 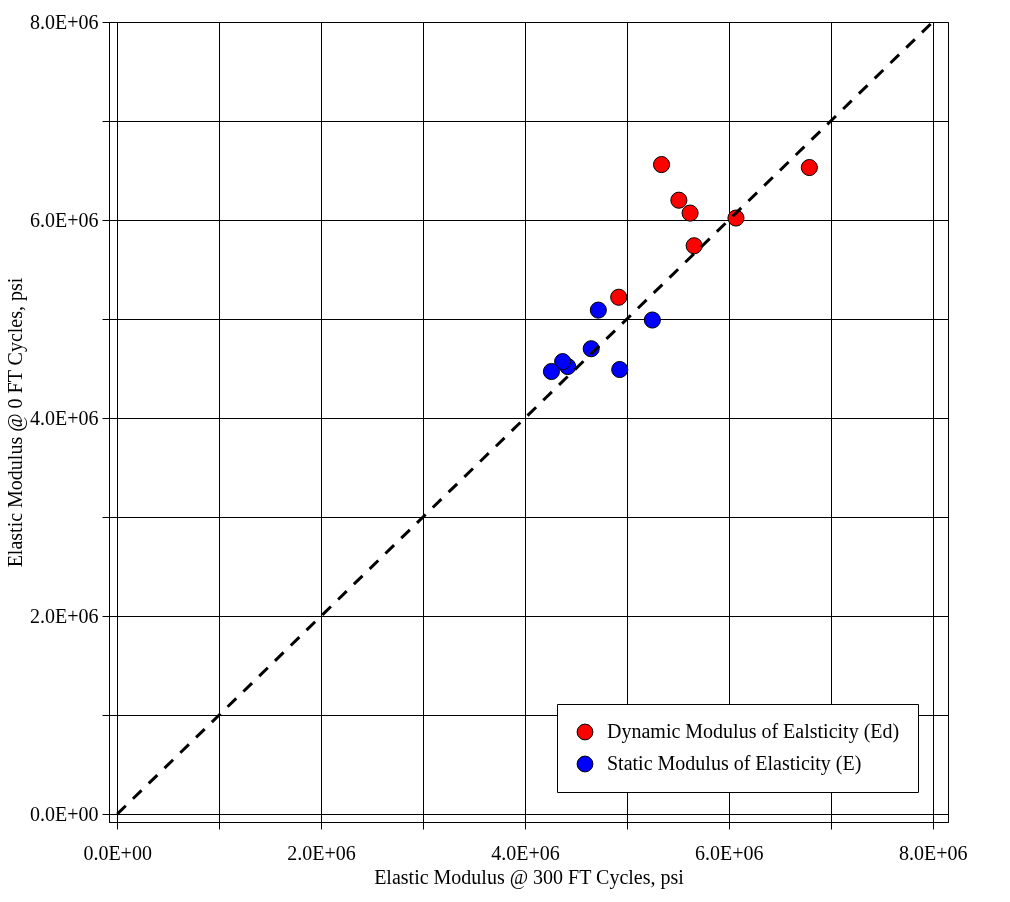 I want to click on x-tick-label: 8.0E+06, so click(x=933, y=852).